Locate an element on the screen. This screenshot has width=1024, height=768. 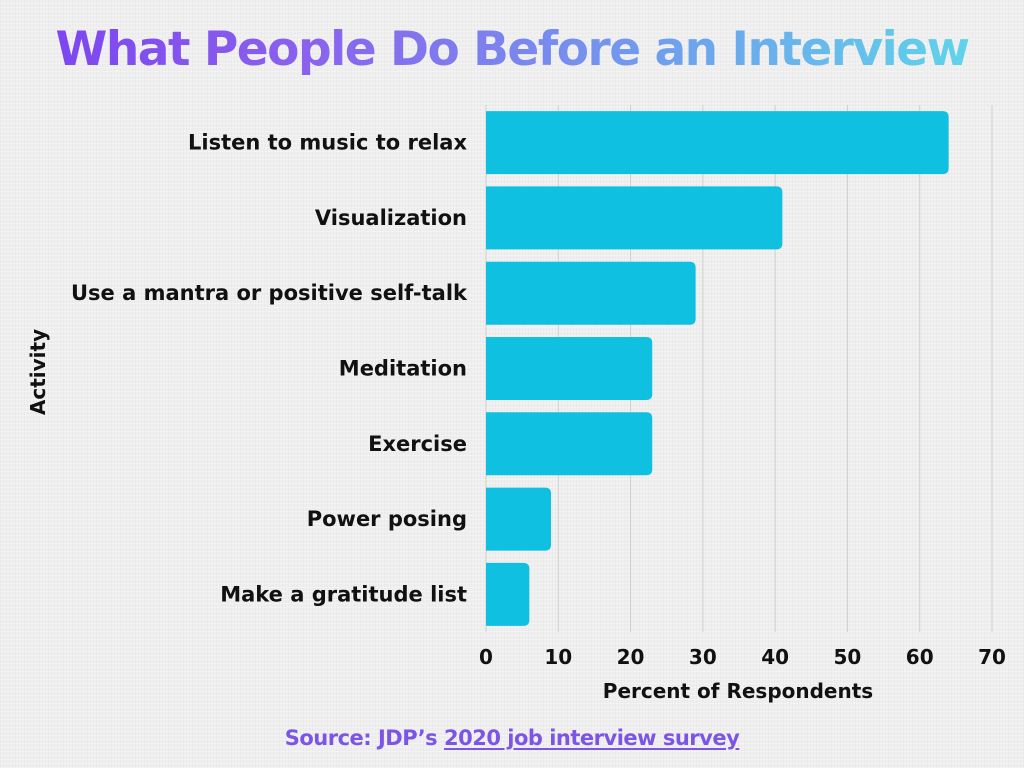
category-label: Exercise is located at coordinates (417, 444).